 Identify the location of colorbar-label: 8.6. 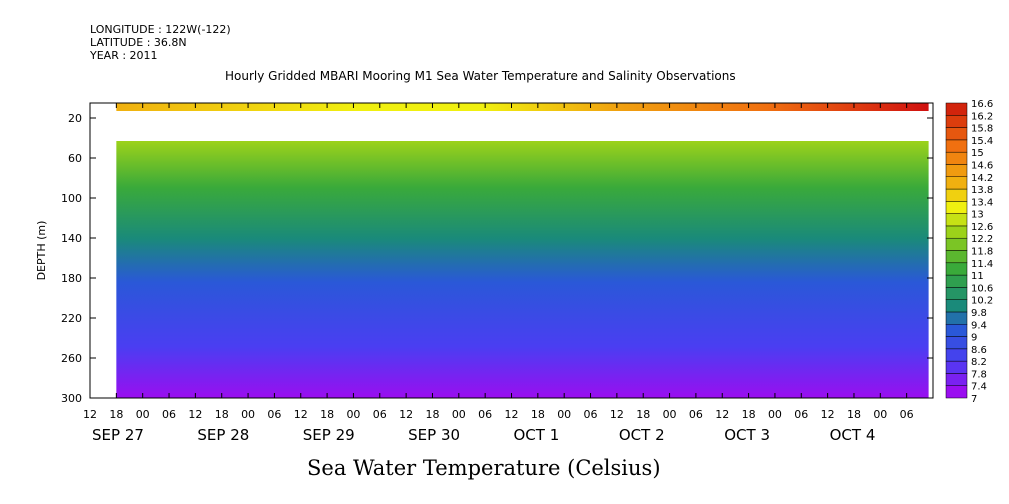
(979, 350).